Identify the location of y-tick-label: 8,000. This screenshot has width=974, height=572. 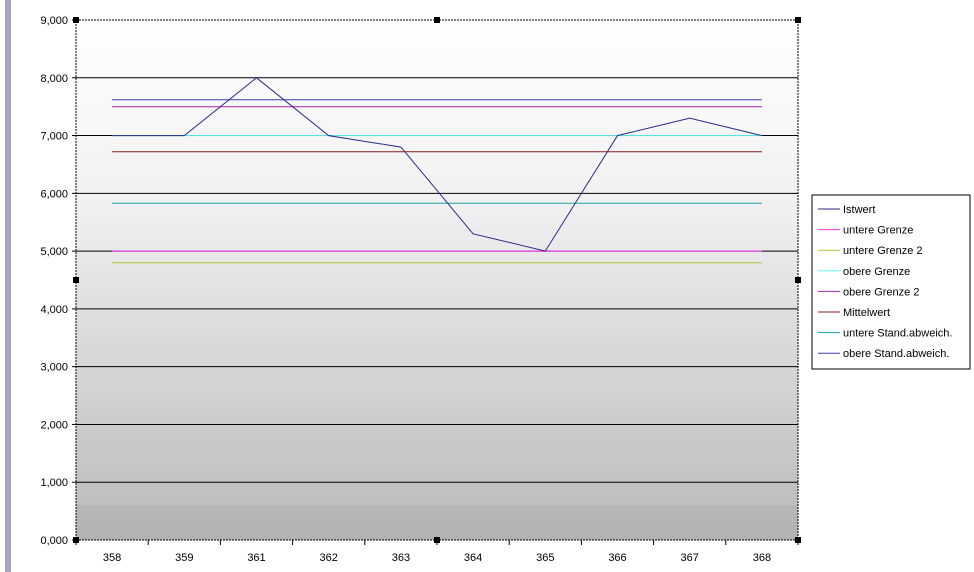
(54, 79).